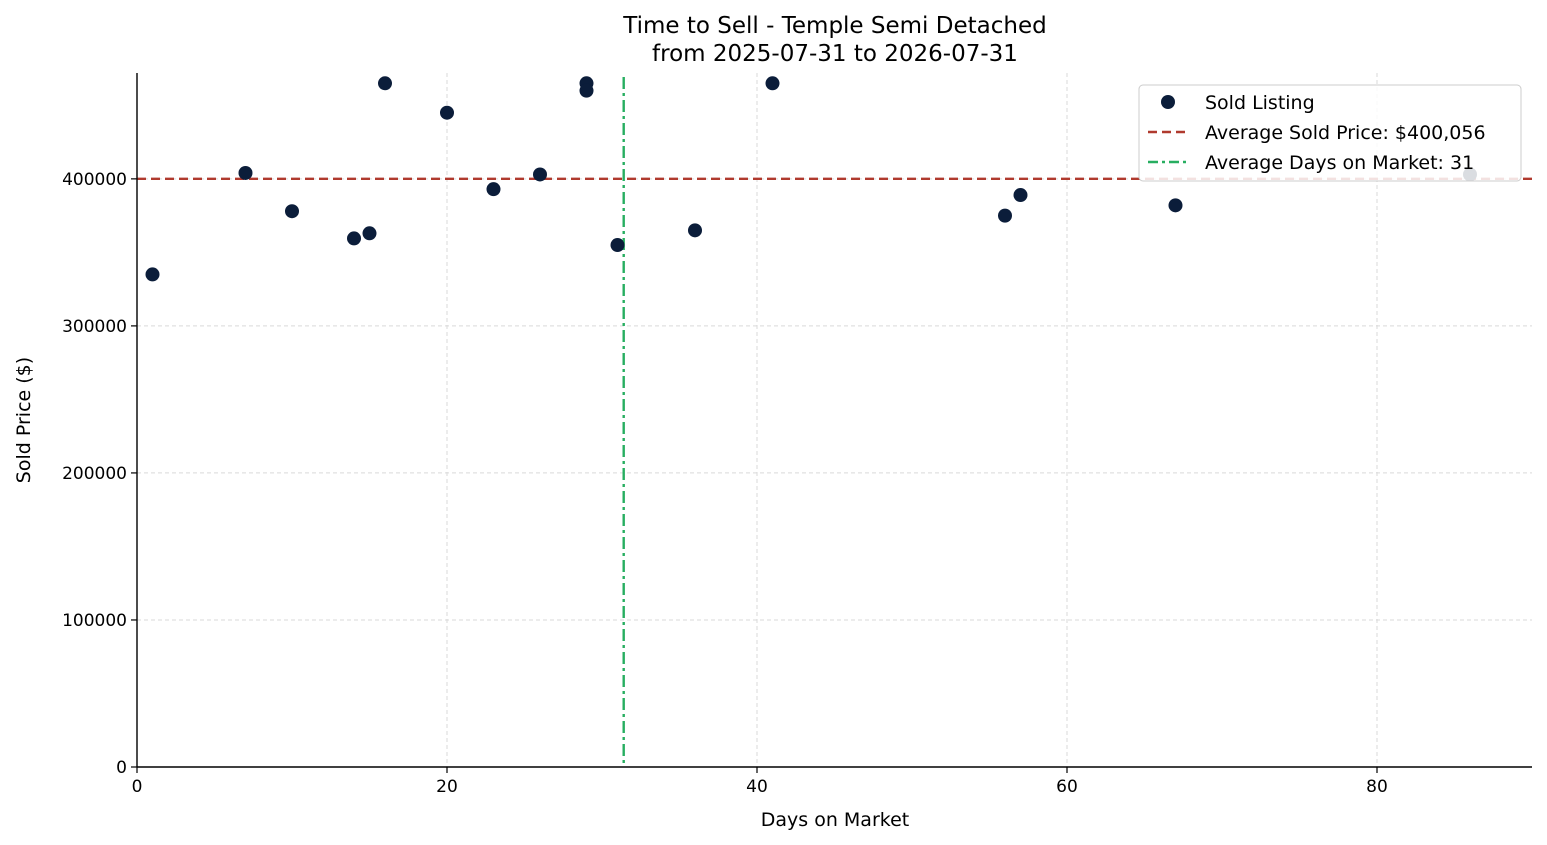 This screenshot has width=1547, height=845. Describe the element at coordinates (137, 787) in the screenshot. I see `x-tick-label: 0` at that location.